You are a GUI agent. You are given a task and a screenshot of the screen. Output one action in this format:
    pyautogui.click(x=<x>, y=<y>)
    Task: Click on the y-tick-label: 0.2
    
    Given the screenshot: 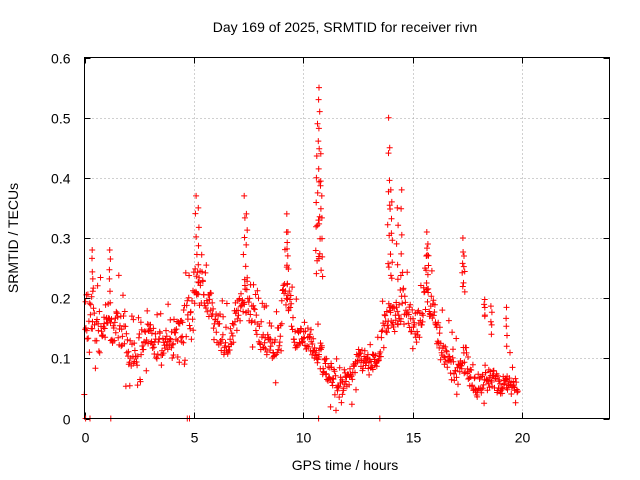 What is the action you would take?
    pyautogui.click(x=61, y=299)
    